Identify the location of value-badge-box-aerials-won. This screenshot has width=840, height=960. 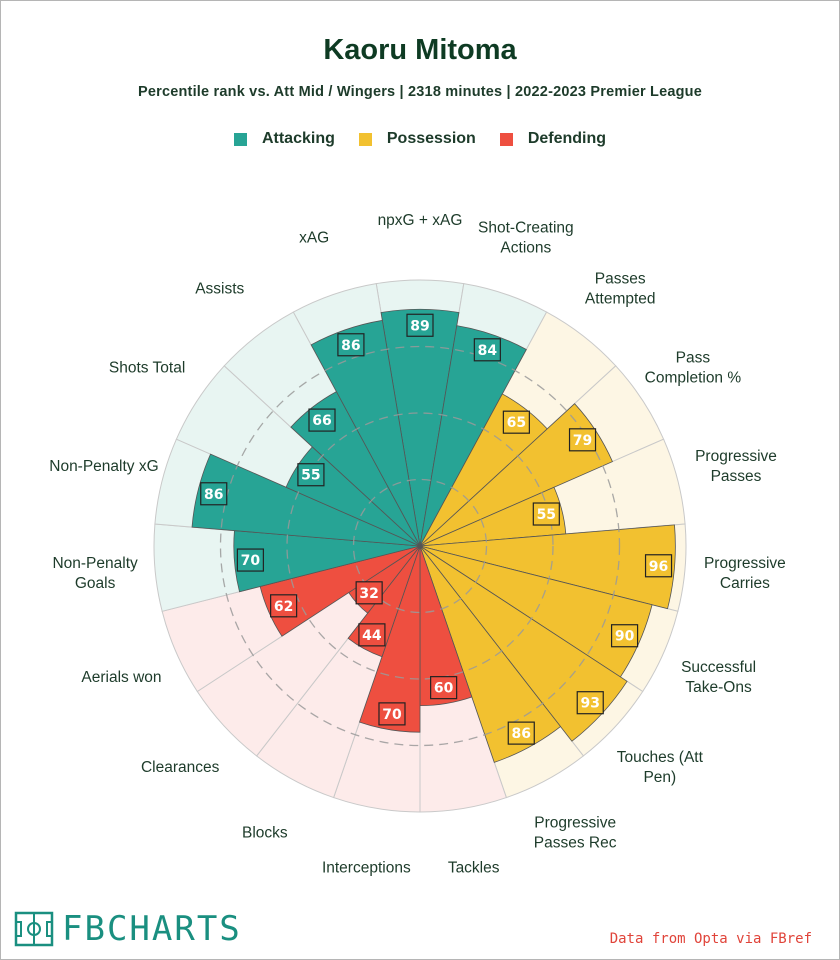
(284, 606).